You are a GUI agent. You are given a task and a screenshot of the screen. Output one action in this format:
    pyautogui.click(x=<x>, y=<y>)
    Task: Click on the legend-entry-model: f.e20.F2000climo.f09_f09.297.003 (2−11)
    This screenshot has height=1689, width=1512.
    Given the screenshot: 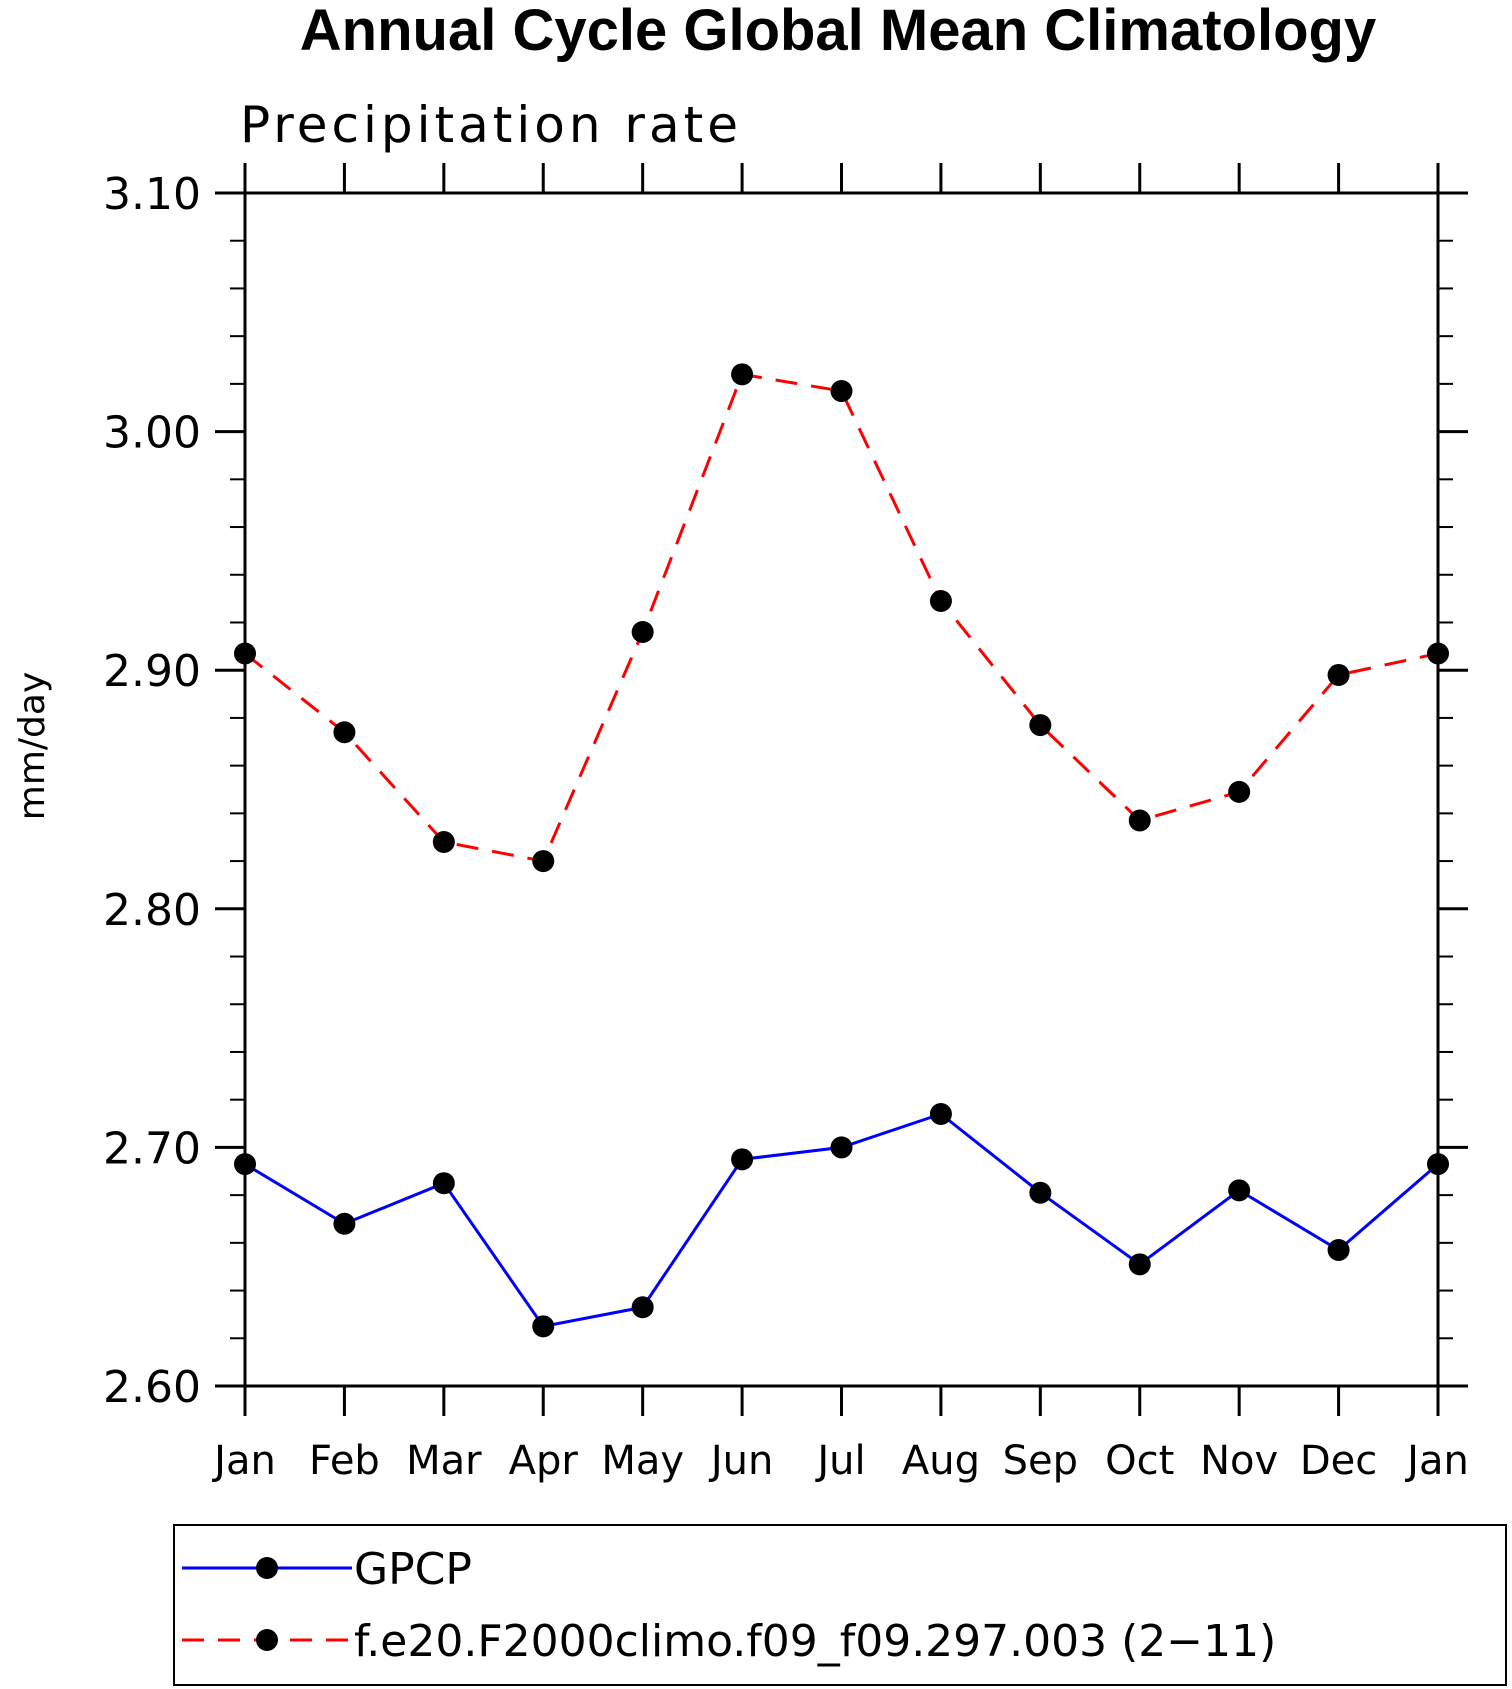 What is the action you would take?
    pyautogui.click(x=729, y=1641)
    